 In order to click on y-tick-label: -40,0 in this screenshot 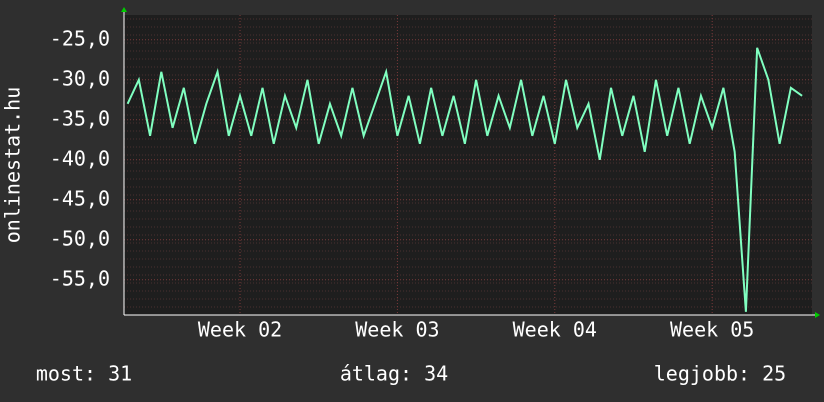, I will do `click(80, 158)`.